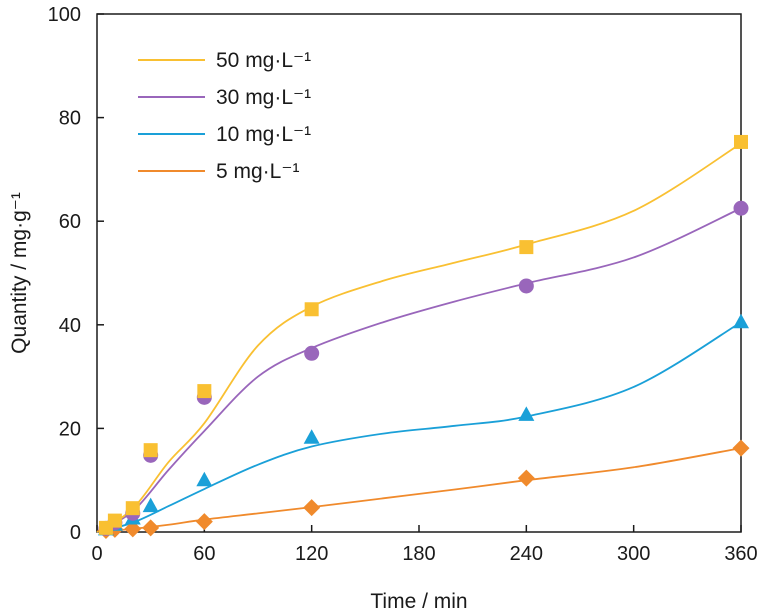 This screenshot has height=614, width=768. I want to click on y-tick-label: 60, so click(70, 222).